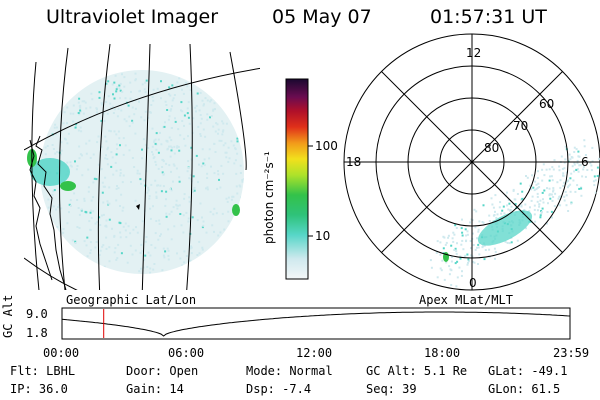 Image resolution: width=600 pixels, height=400 pixels. What do you see at coordinates (354, 162) in the screenshot?
I see `mlt-label: 18` at bounding box center [354, 162].